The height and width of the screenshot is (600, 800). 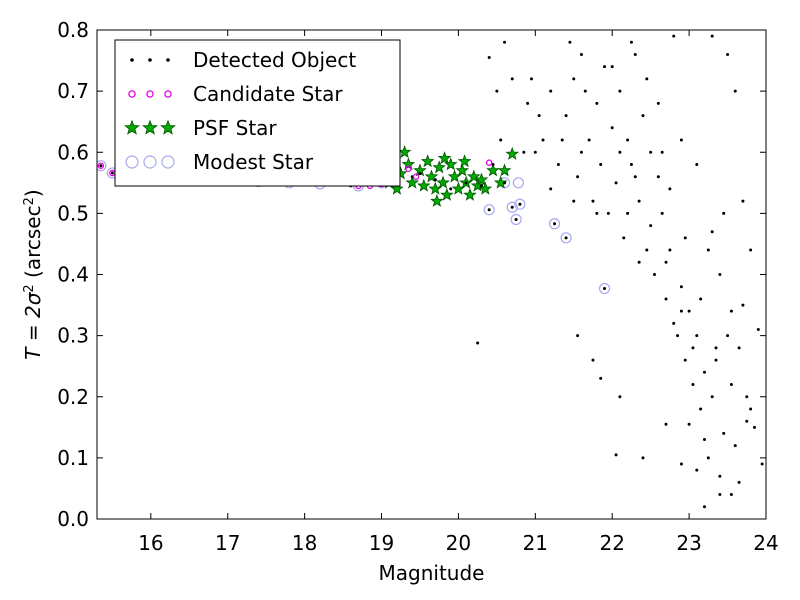 I want to click on legend-item: Detected Object, so click(x=243, y=60).